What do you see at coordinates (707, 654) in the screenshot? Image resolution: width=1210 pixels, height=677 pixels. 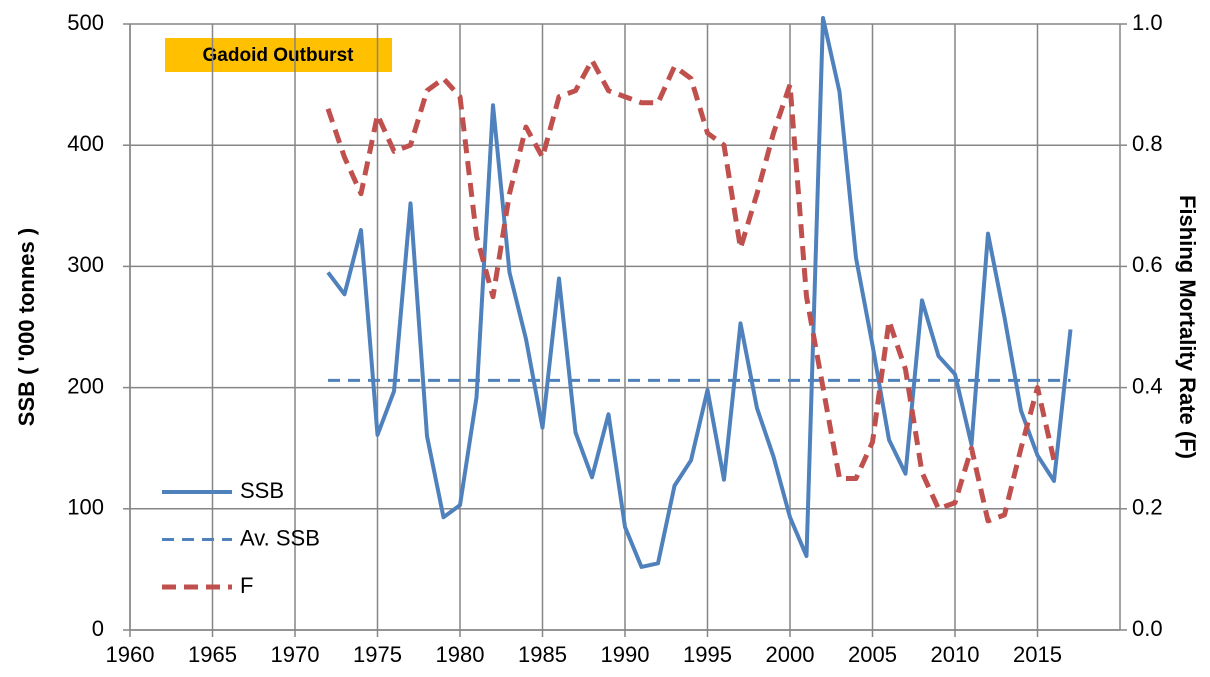 I see `x-tick-label: 1995` at bounding box center [707, 654].